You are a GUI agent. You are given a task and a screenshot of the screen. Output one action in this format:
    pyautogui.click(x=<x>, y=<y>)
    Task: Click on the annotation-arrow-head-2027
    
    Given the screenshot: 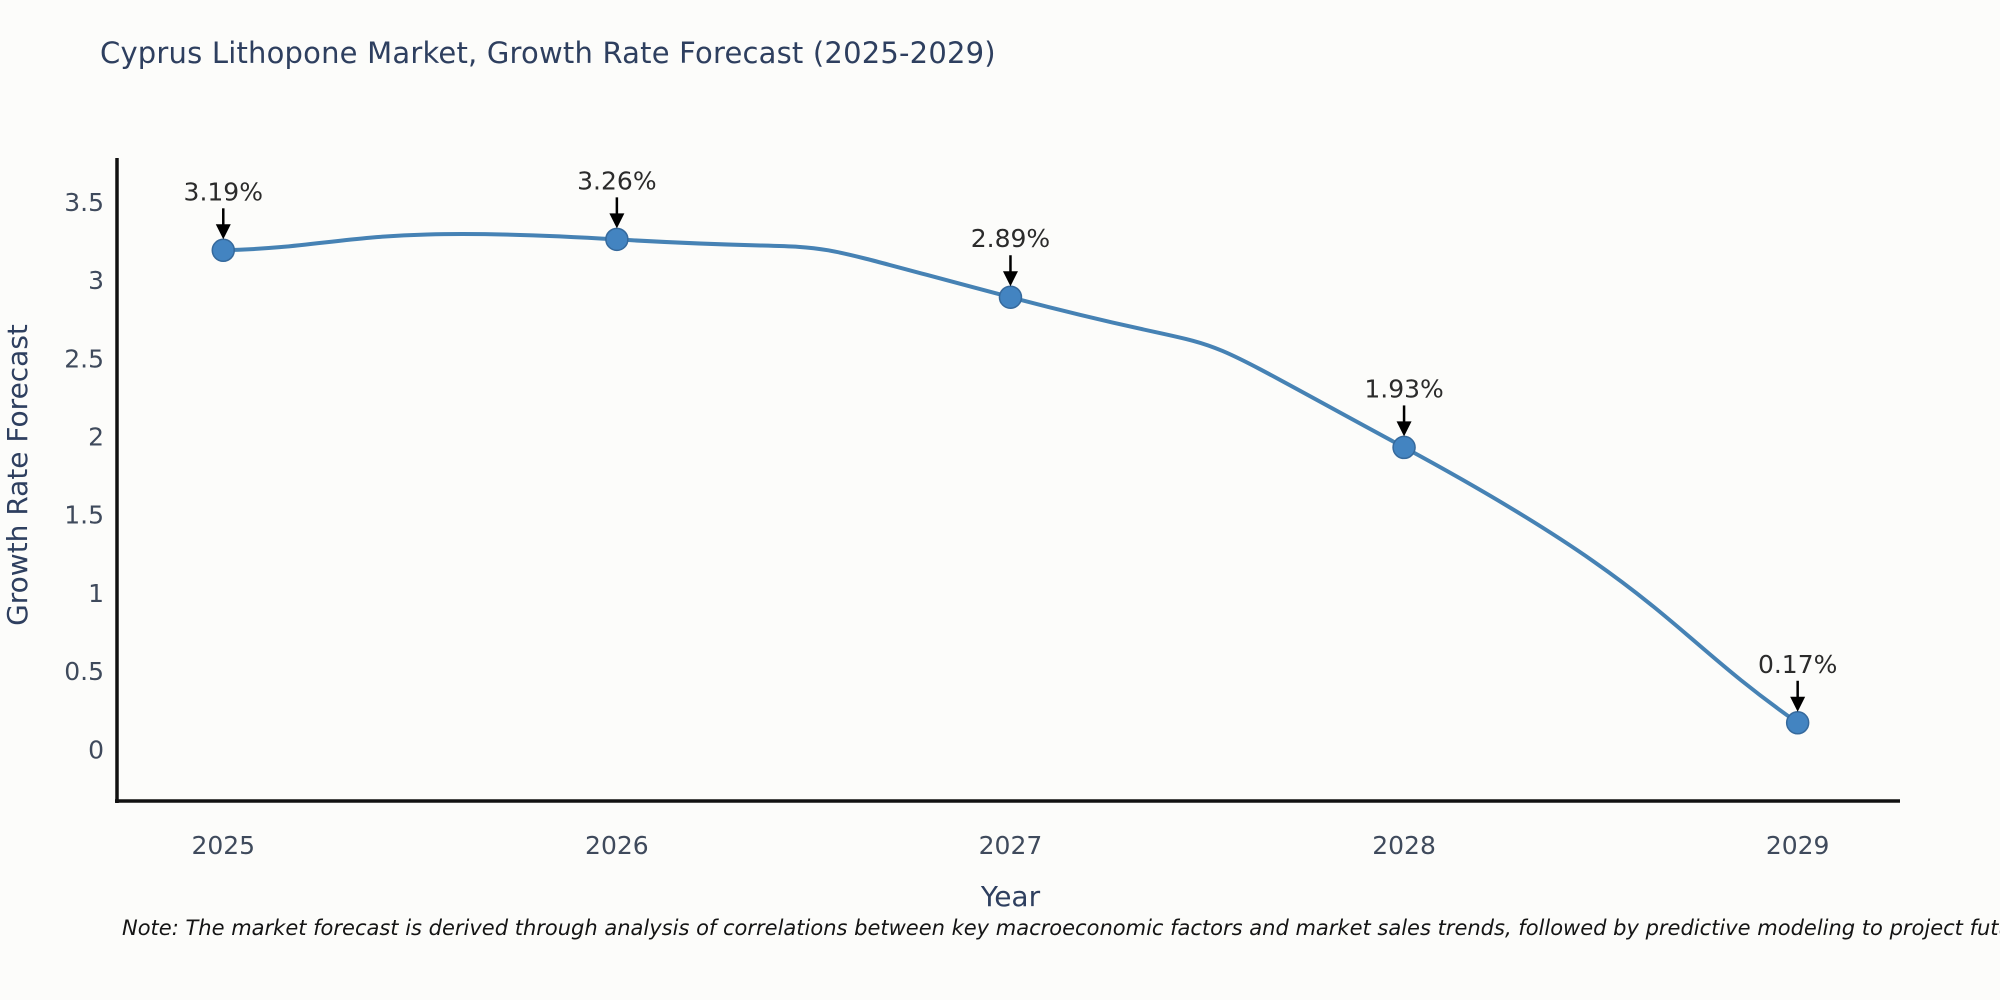 What is the action you would take?
    pyautogui.click(x=1010, y=279)
    